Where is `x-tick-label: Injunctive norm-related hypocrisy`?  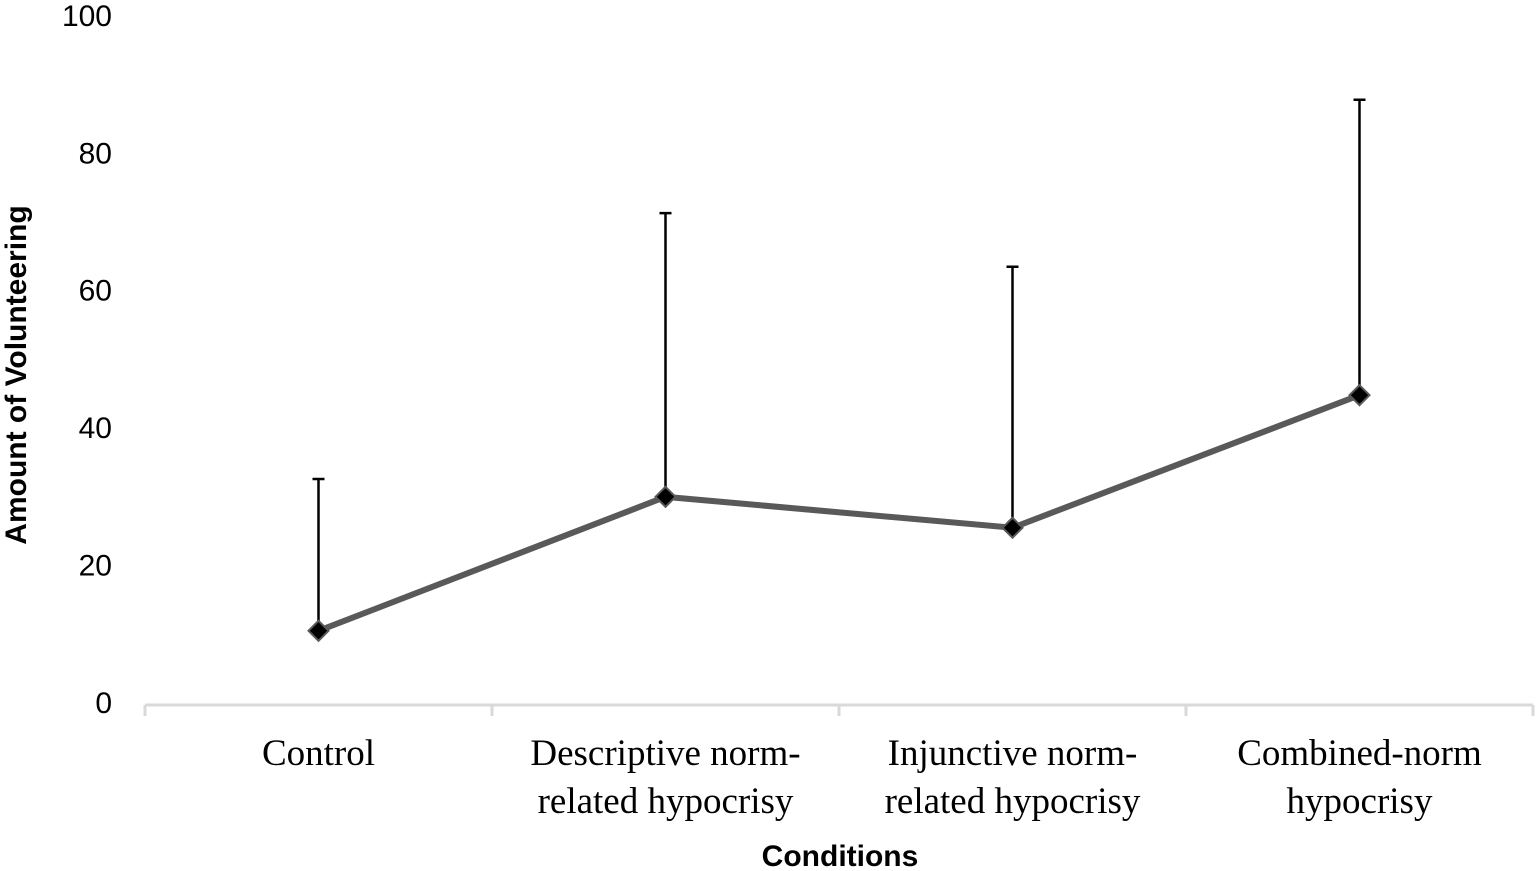
x-tick-label: Injunctive norm-related hypocrisy is located at coordinates (1012, 777).